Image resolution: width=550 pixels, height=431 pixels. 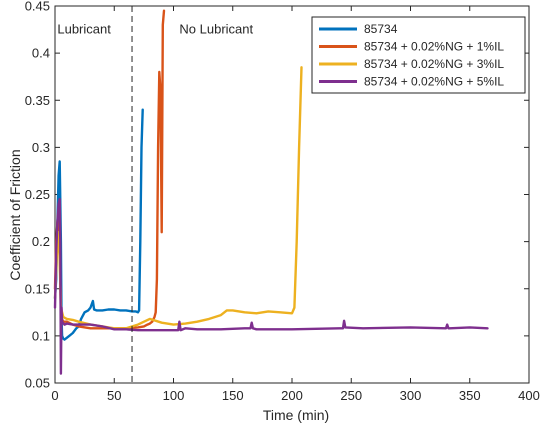 I want to click on y-tick-label: 0.05, so click(x=37, y=383).